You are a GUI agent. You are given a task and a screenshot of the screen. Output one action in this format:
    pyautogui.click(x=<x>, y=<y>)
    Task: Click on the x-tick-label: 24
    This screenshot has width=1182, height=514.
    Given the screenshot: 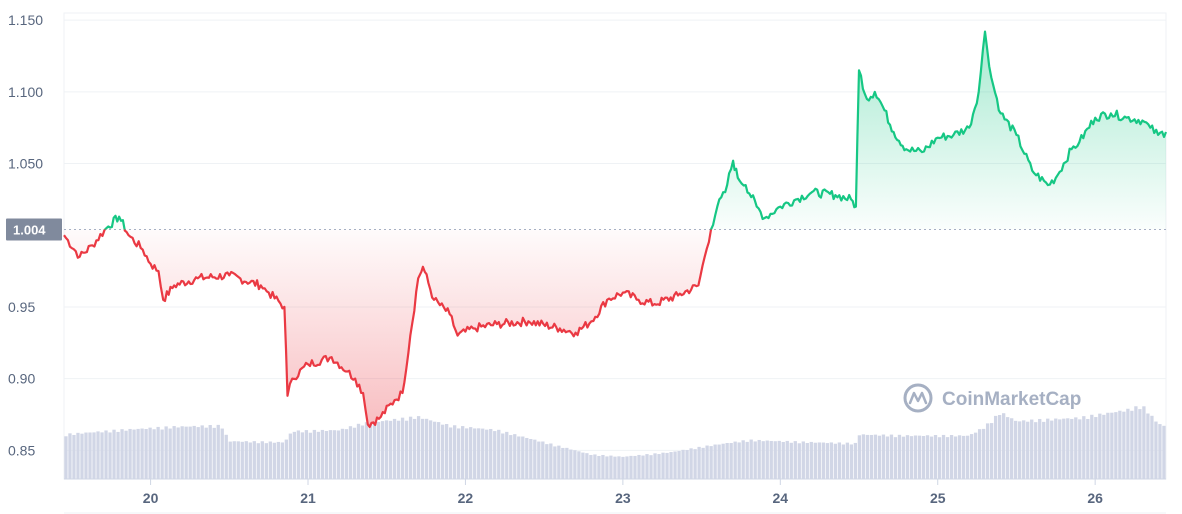 What is the action you would take?
    pyautogui.click(x=781, y=498)
    